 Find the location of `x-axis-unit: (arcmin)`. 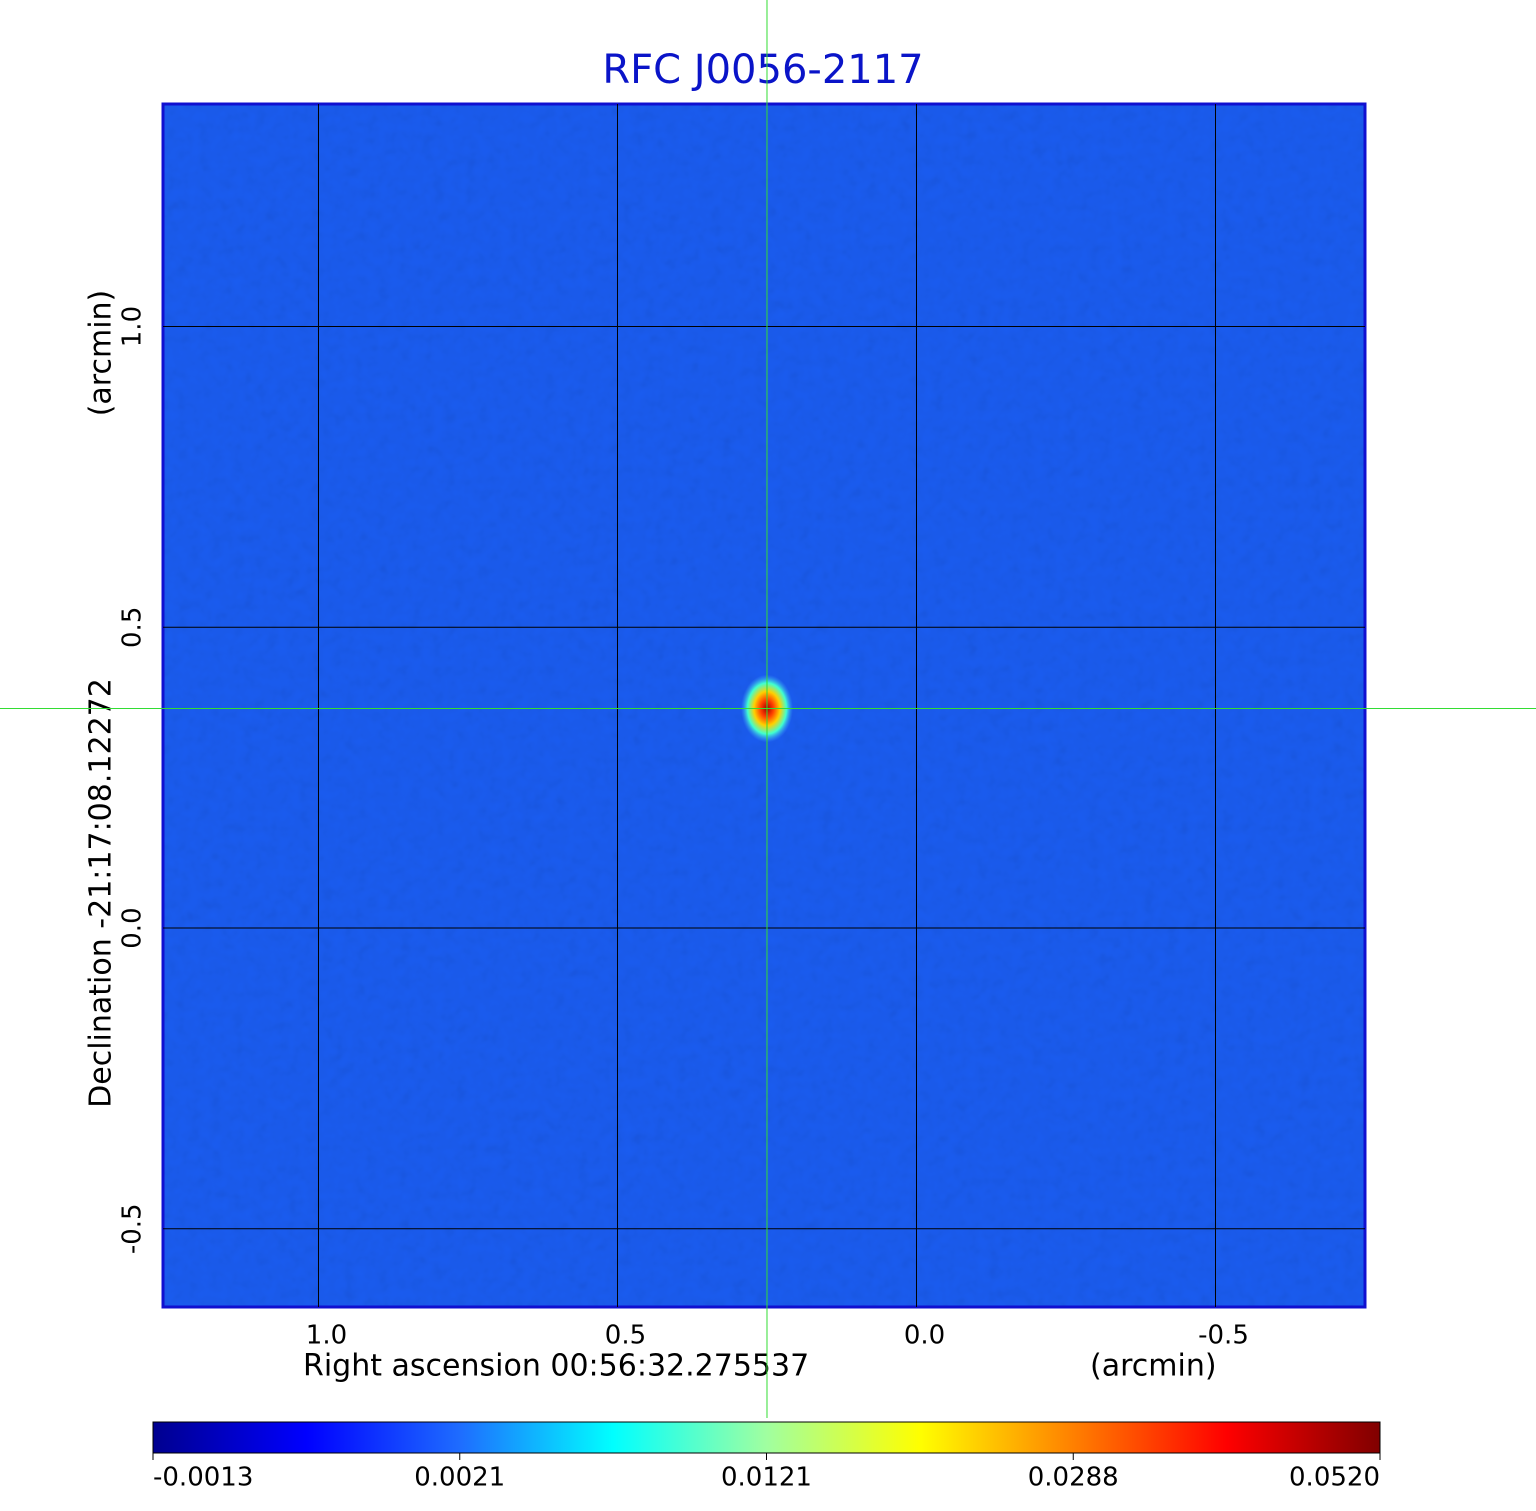

x-axis-unit: (arcmin) is located at coordinates (1153, 1366).